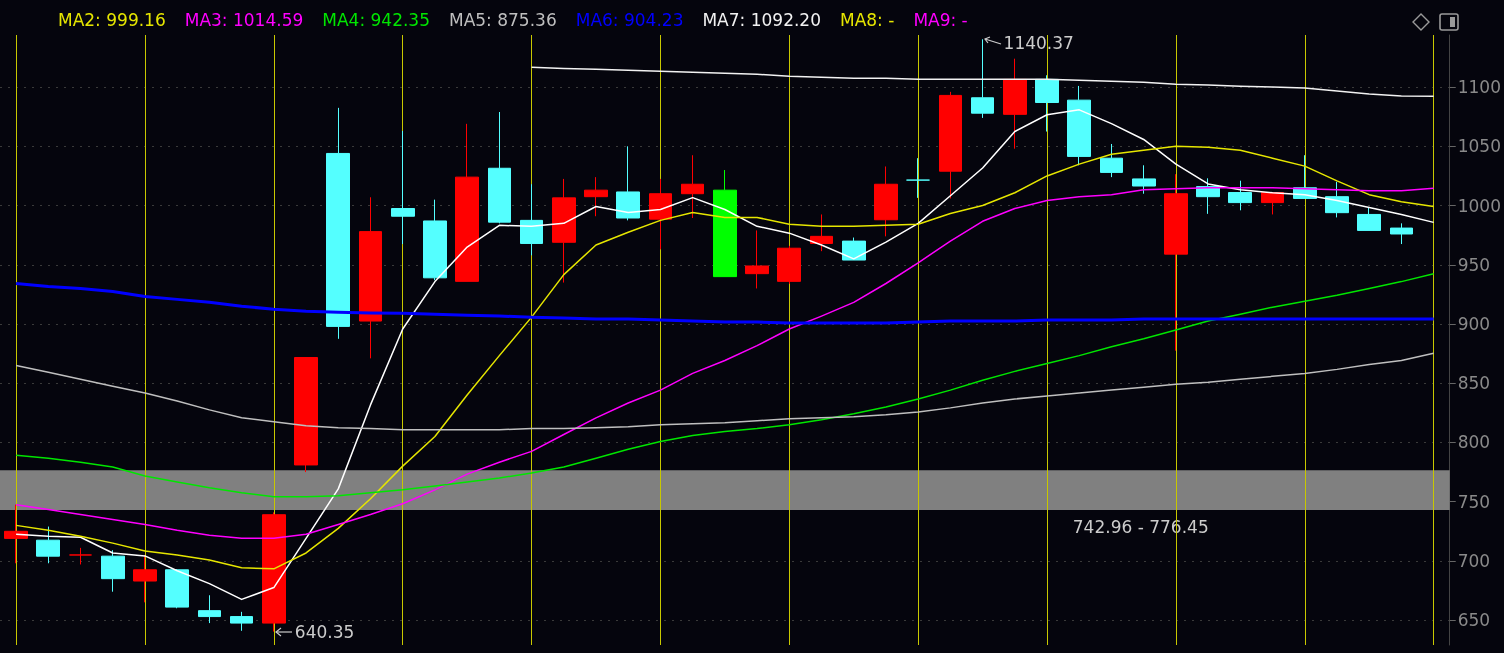  Describe the element at coordinates (1479, 205) in the screenshot. I see `y-tick-label: 1000` at that location.